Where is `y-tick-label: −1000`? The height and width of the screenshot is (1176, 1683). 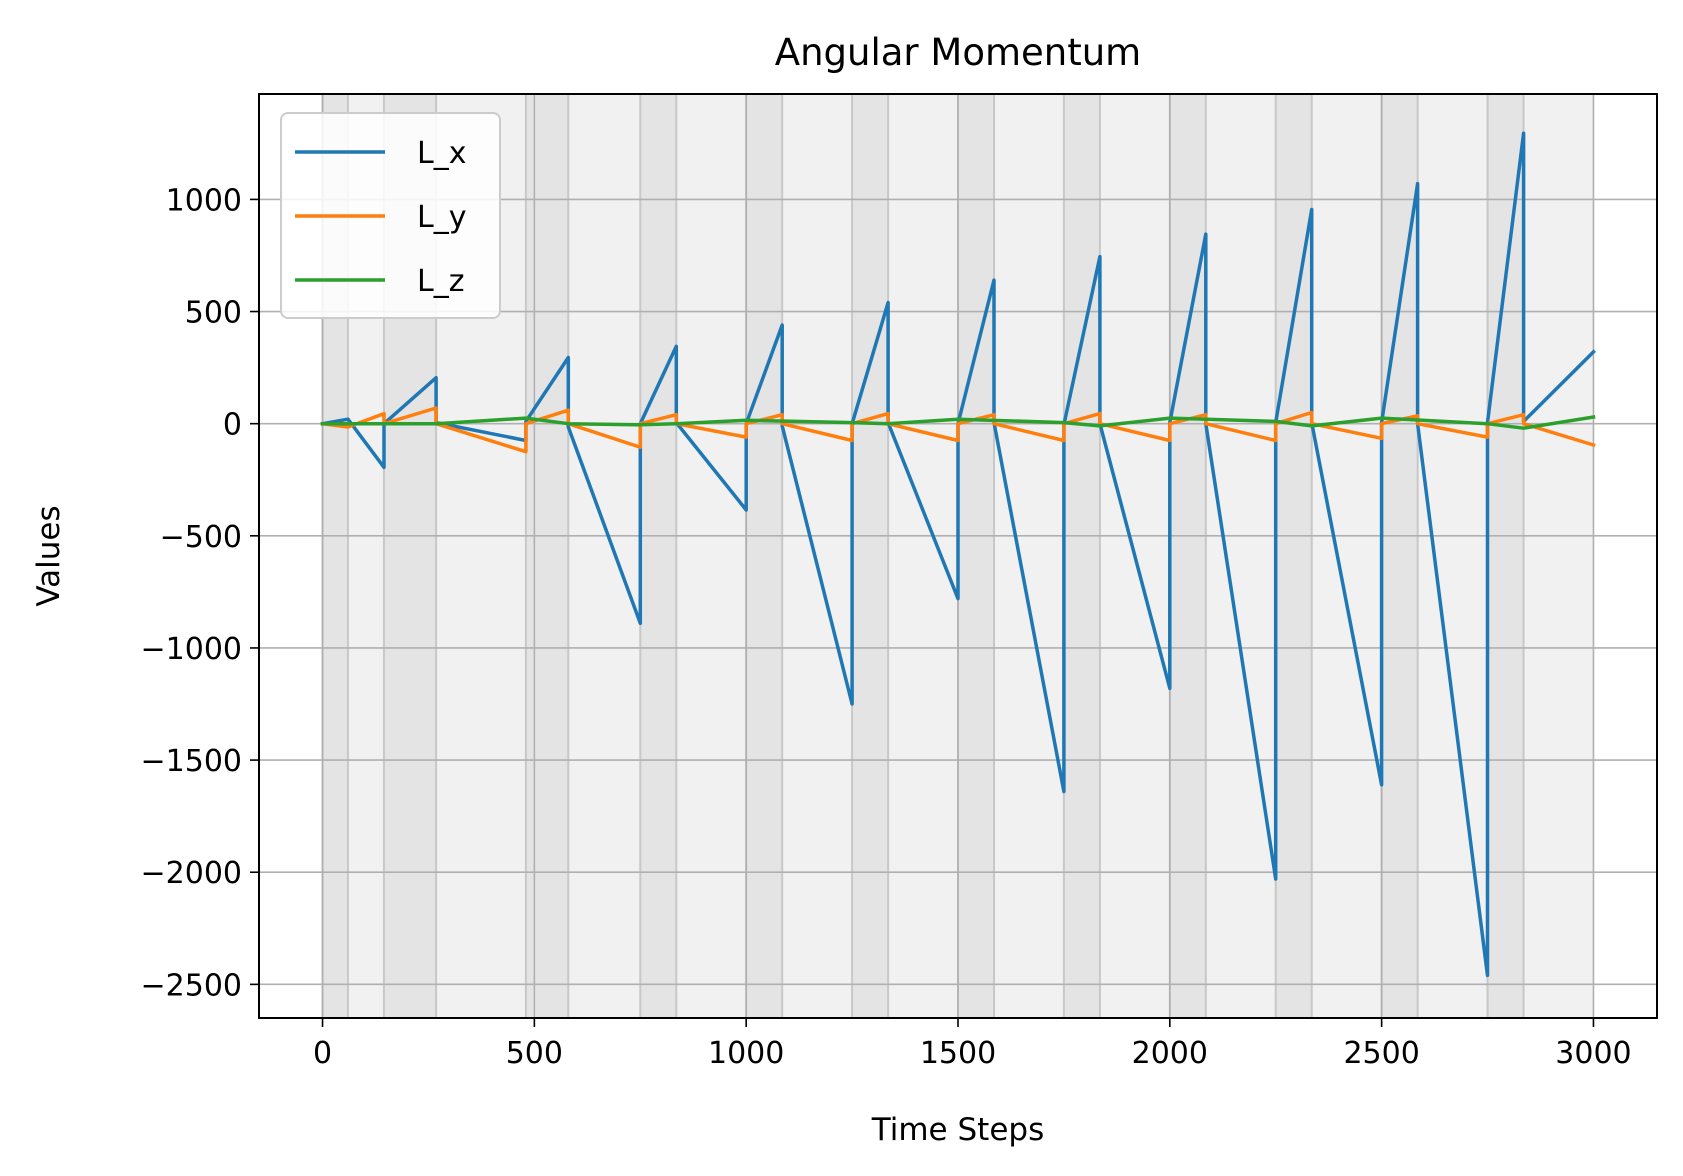 y-tick-label: −1000 is located at coordinates (191, 649).